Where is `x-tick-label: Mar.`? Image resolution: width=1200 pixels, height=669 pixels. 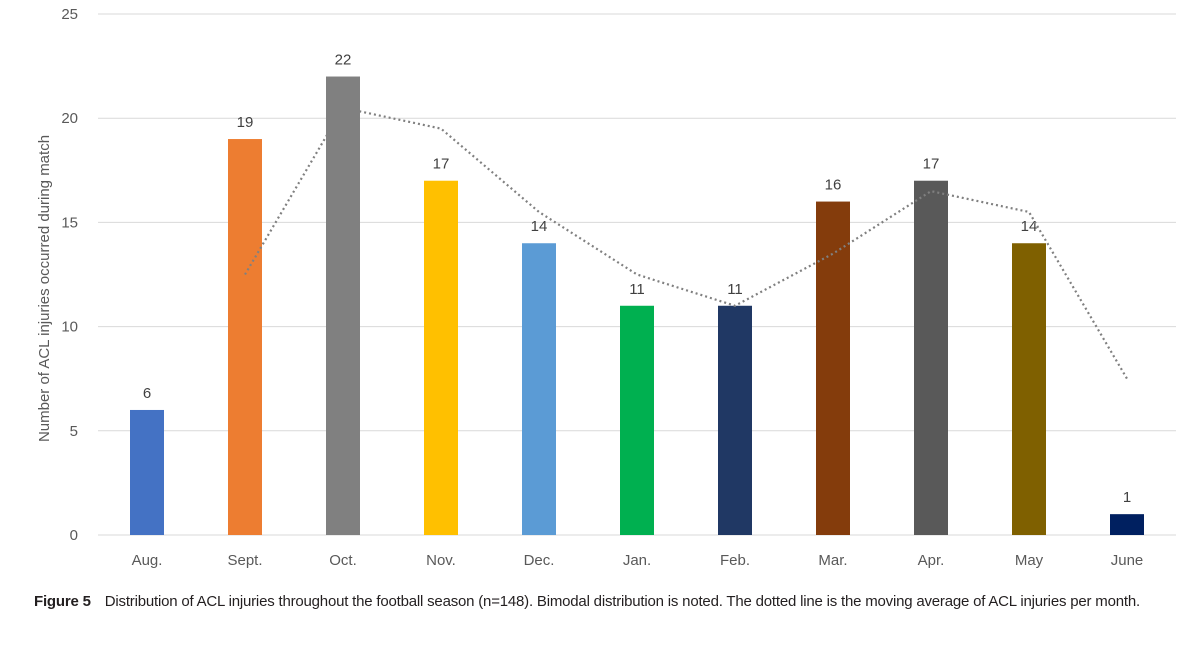
x-tick-label: Mar. is located at coordinates (832, 560).